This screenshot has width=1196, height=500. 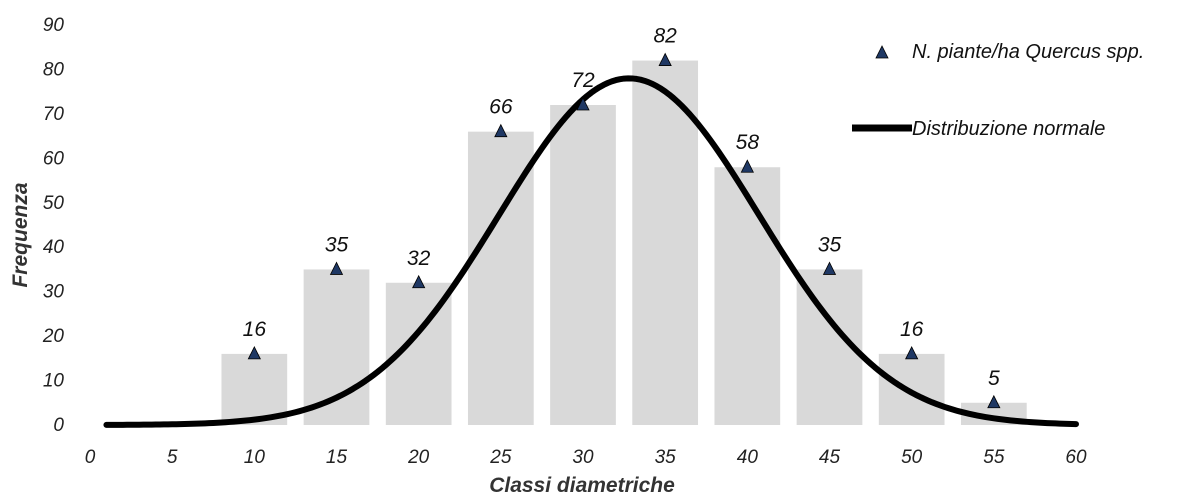 What do you see at coordinates (172, 457) in the screenshot?
I see `x-tick-label: 5` at bounding box center [172, 457].